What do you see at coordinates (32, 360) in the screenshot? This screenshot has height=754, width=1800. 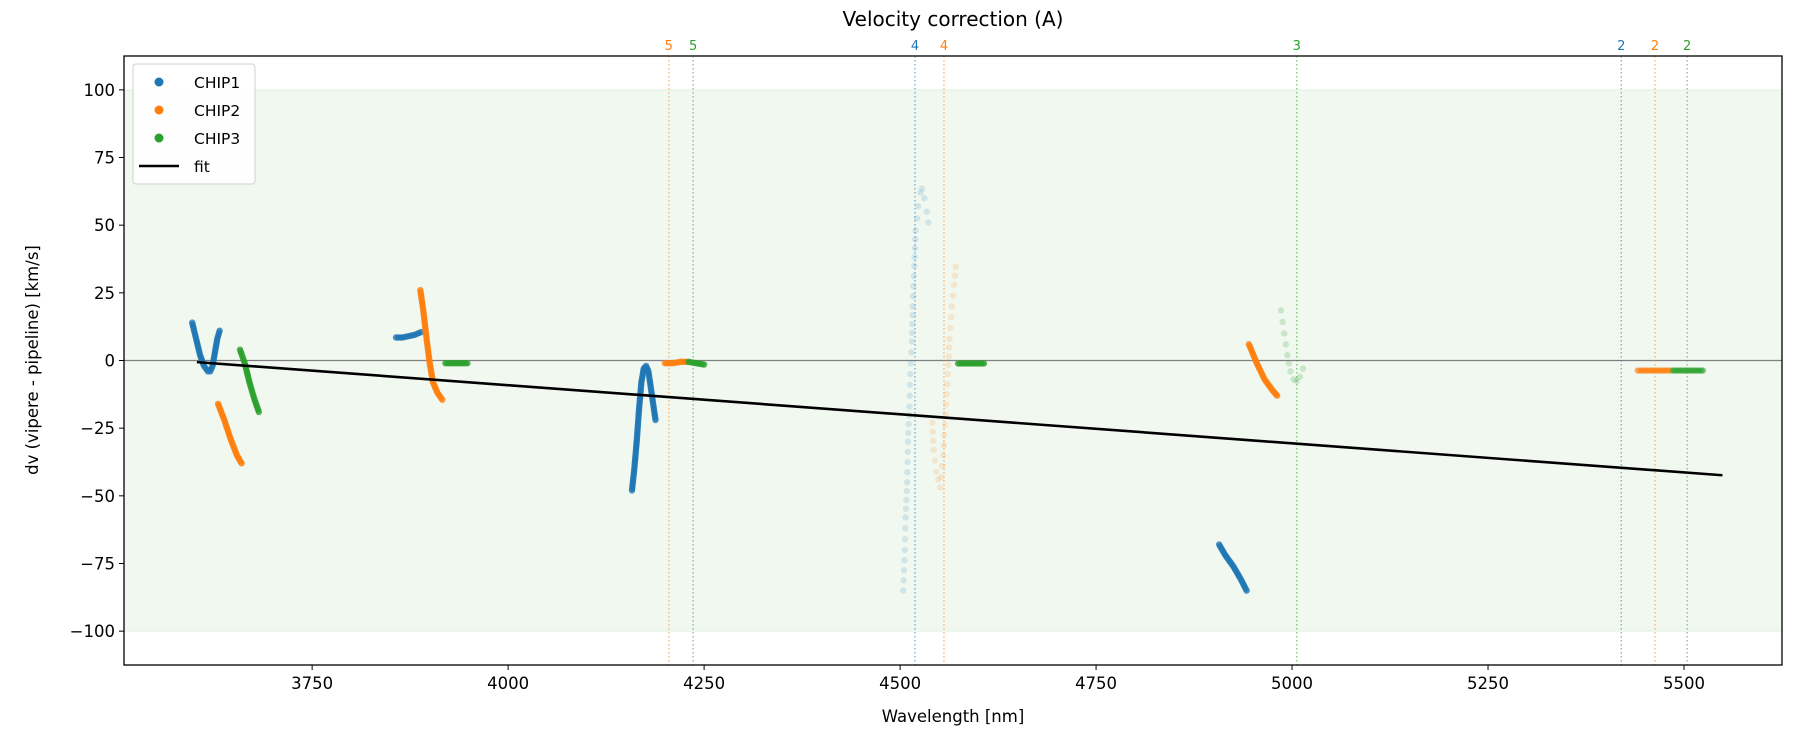 I see `y-axis-label: dv (vipere - pipeline) [km/s]` at bounding box center [32, 360].